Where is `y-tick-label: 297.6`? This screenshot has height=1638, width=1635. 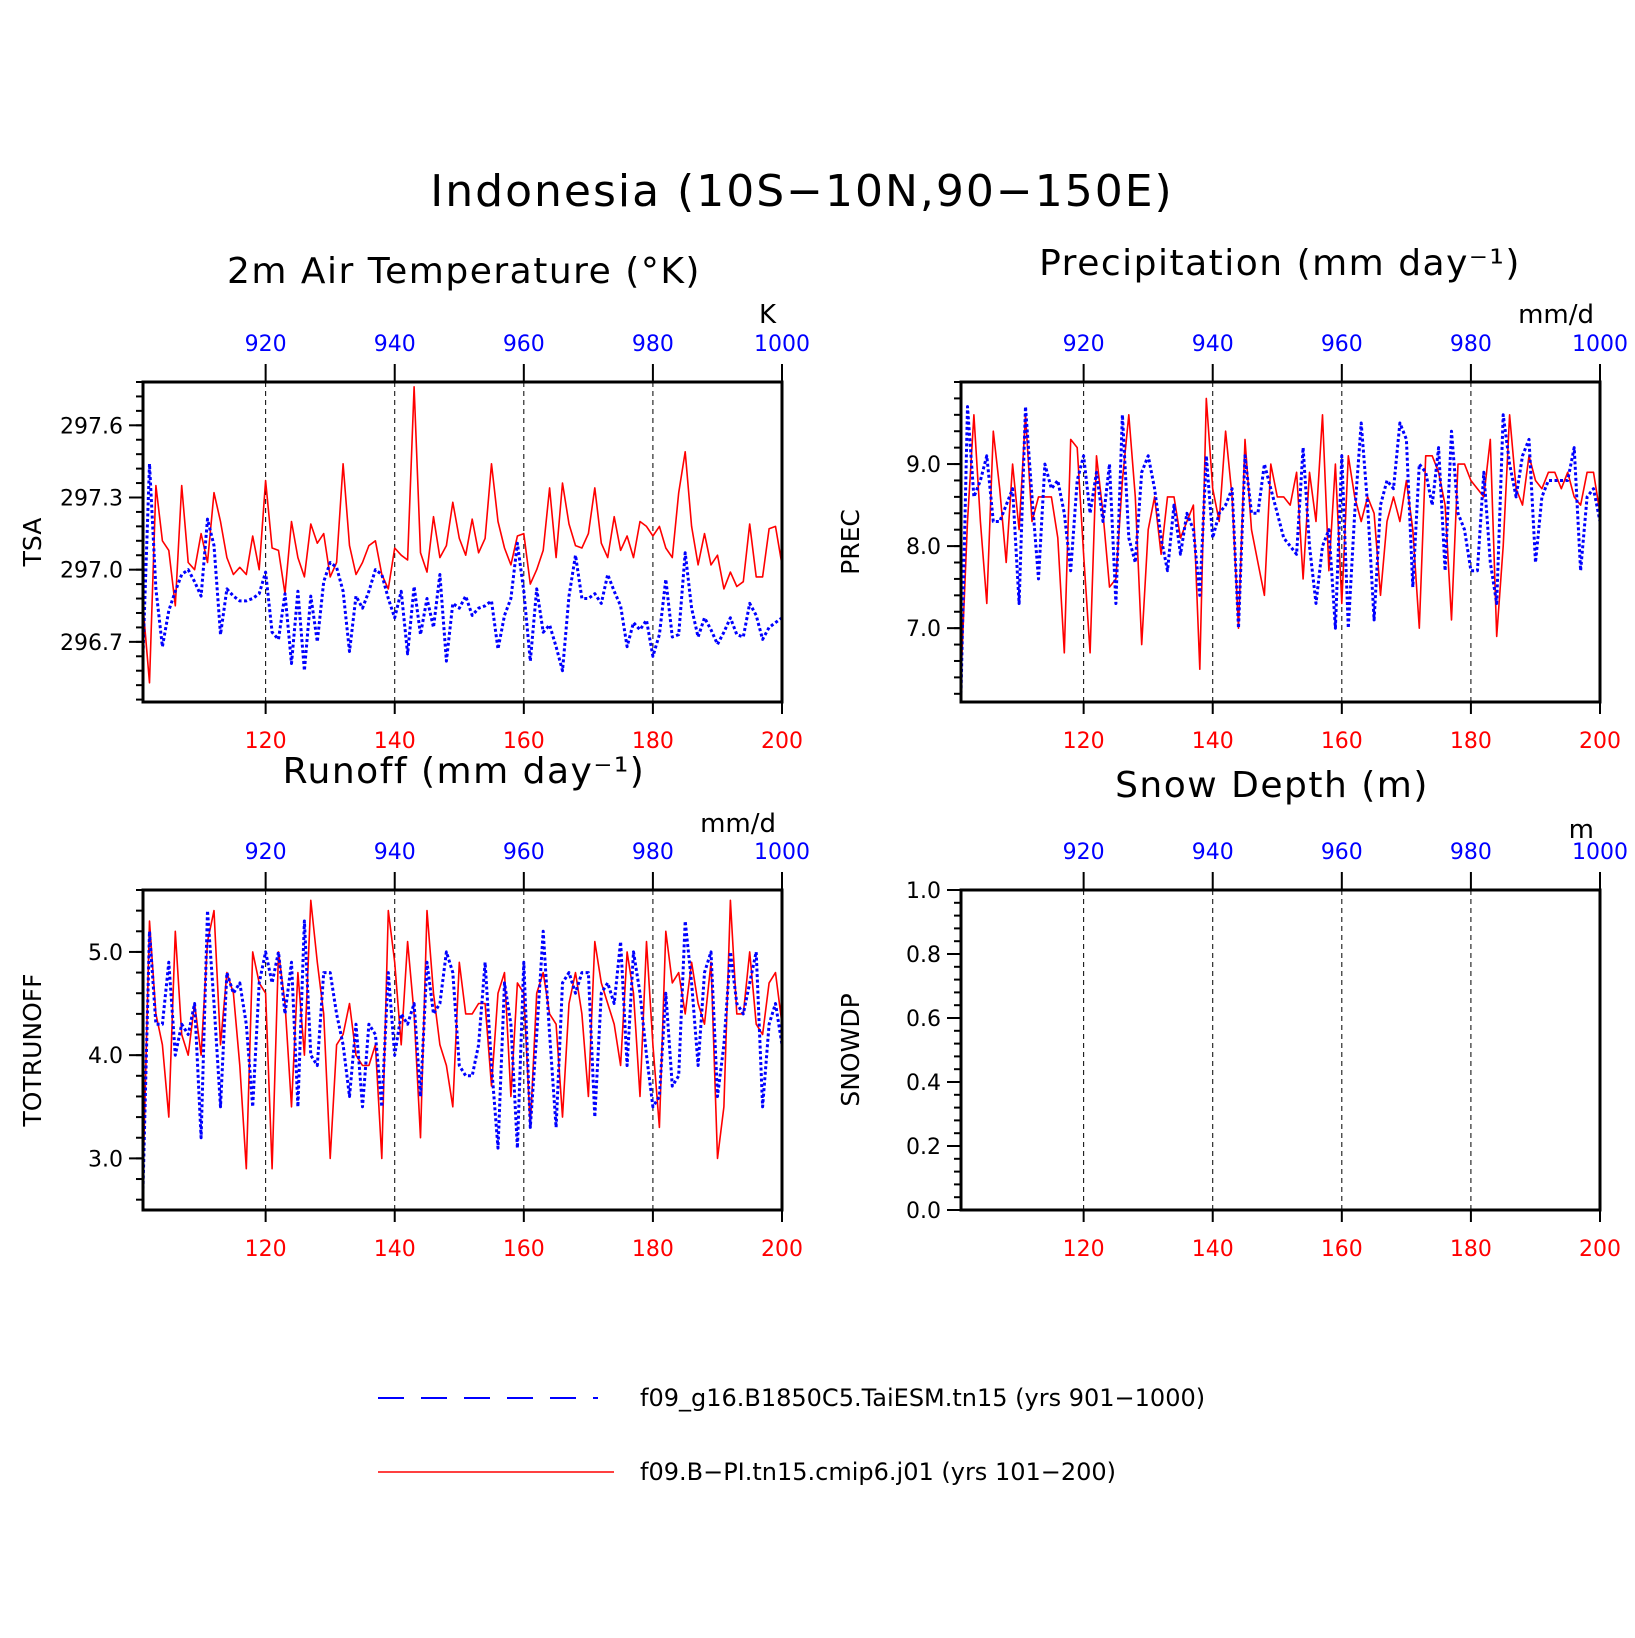 y-tick-label: 297.6 is located at coordinates (91, 426).